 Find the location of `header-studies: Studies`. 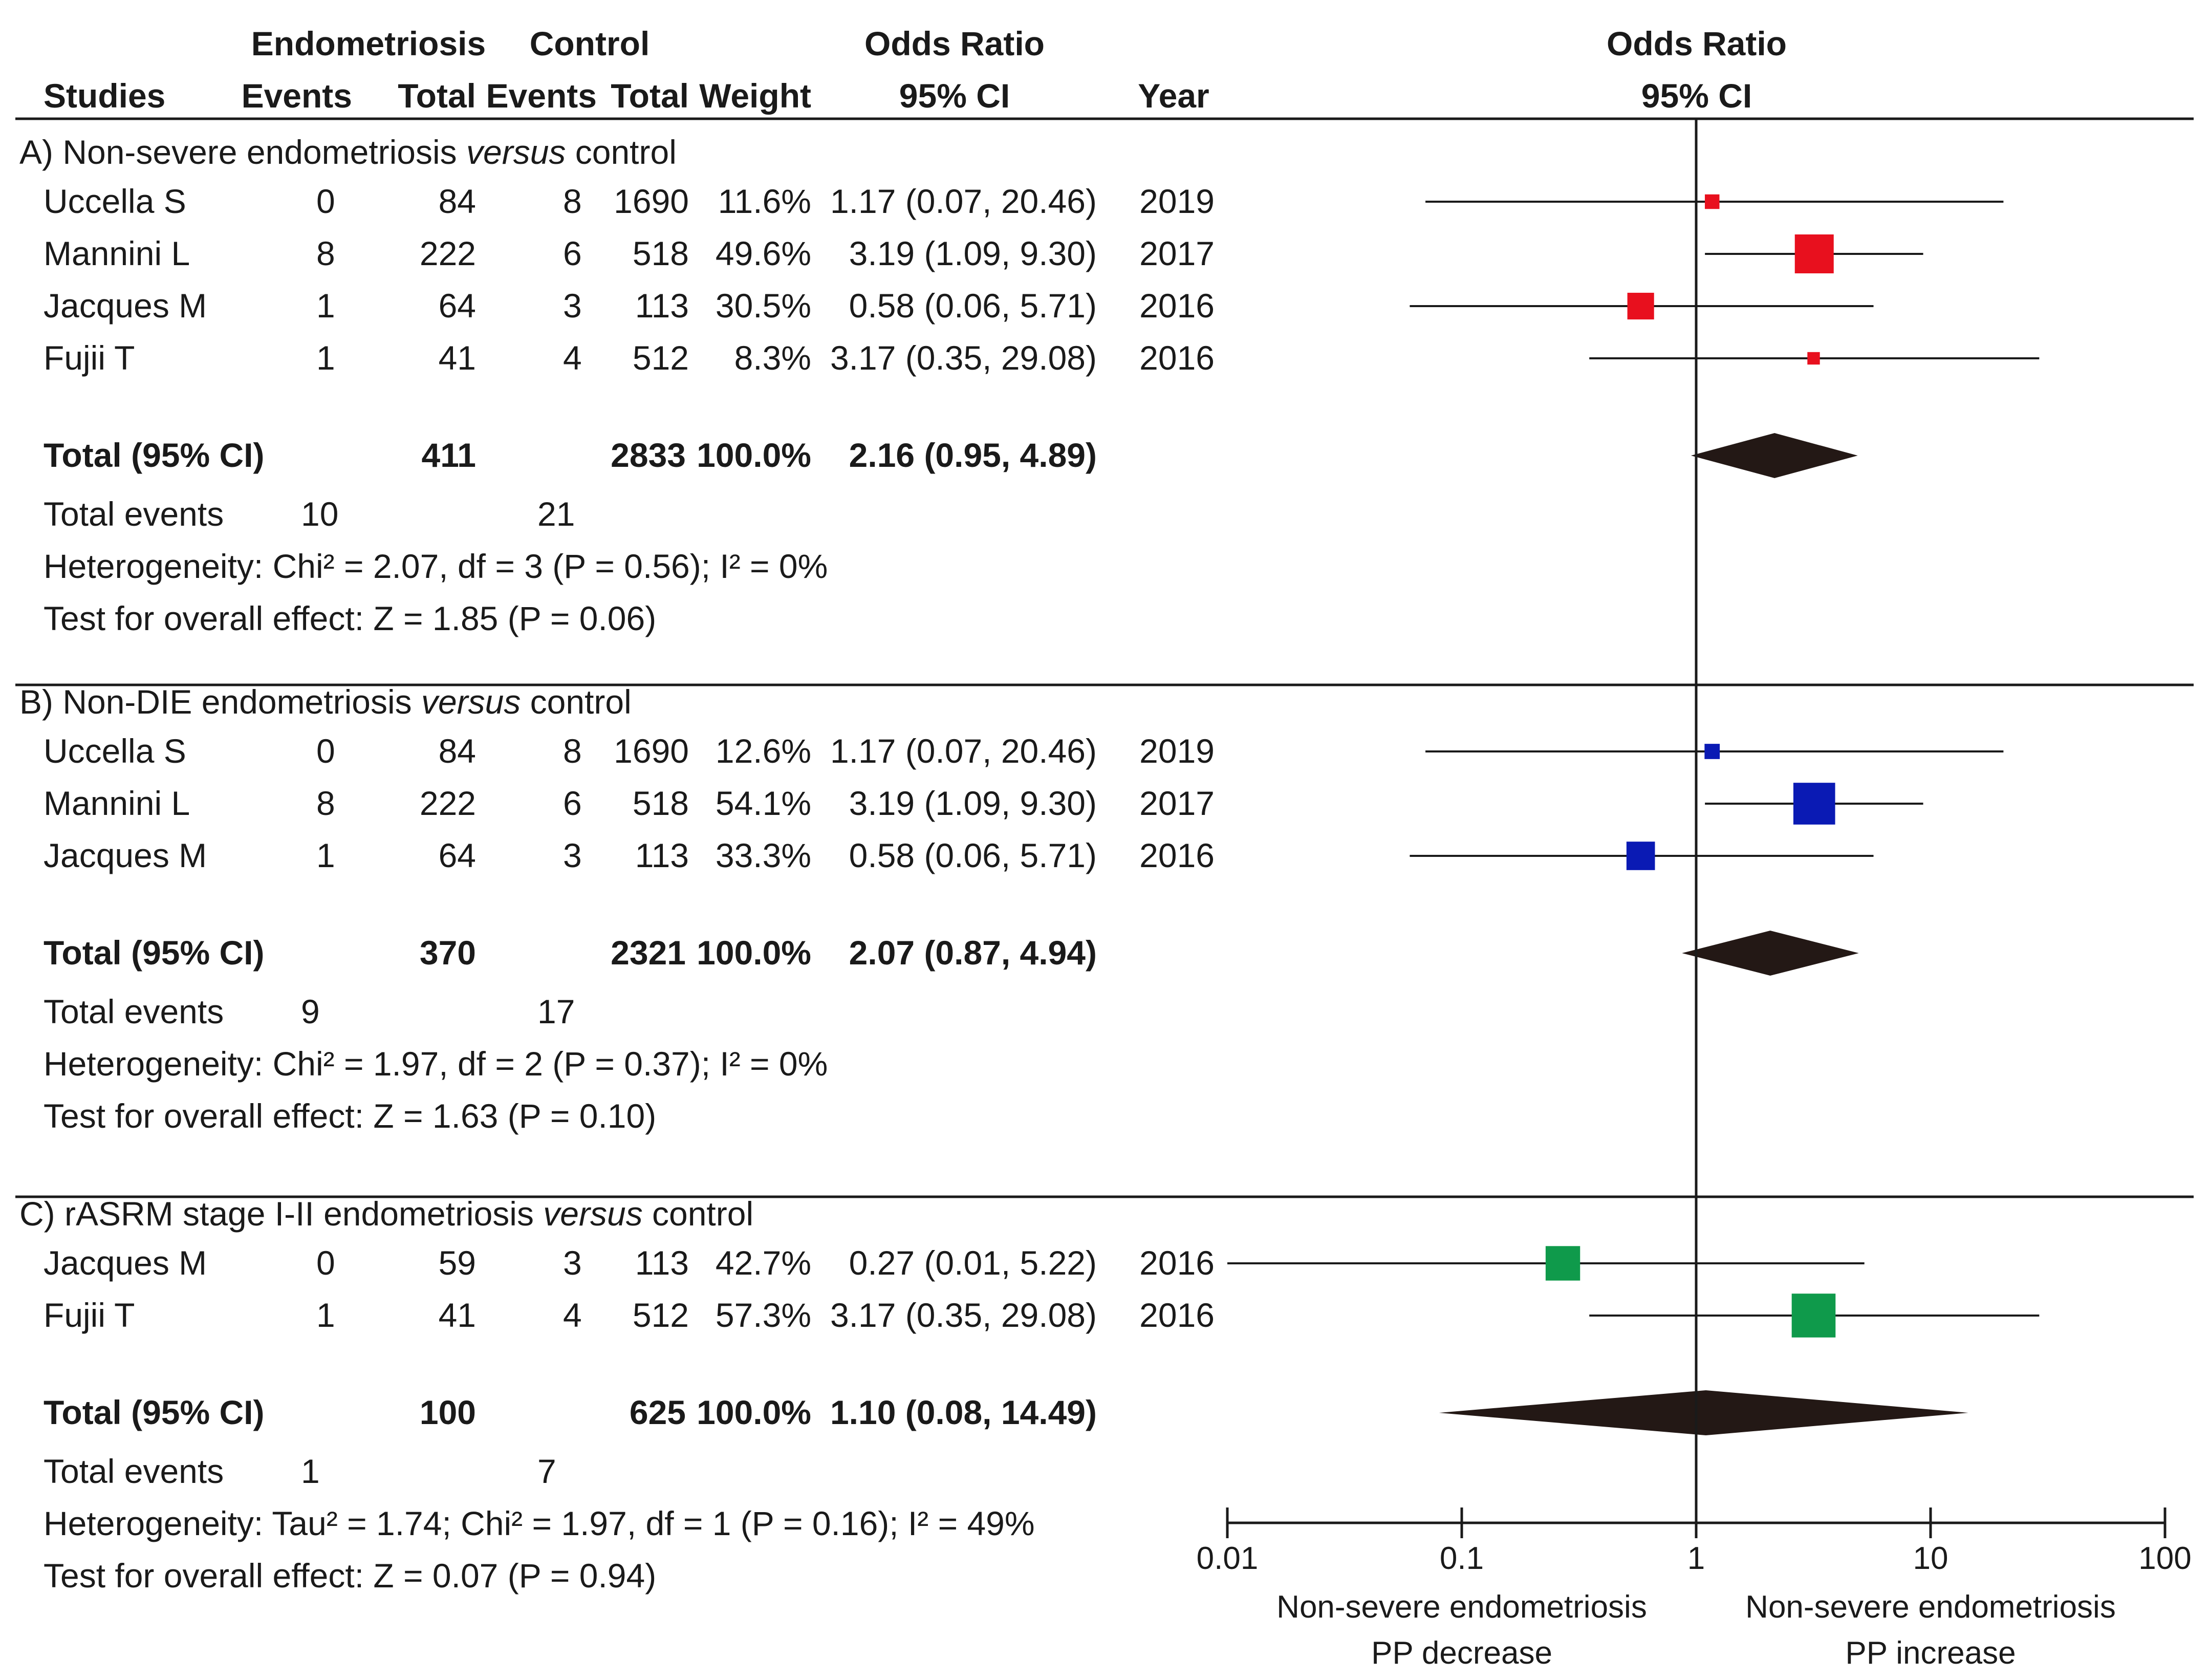

header-studies: Studies is located at coordinates (105, 96).